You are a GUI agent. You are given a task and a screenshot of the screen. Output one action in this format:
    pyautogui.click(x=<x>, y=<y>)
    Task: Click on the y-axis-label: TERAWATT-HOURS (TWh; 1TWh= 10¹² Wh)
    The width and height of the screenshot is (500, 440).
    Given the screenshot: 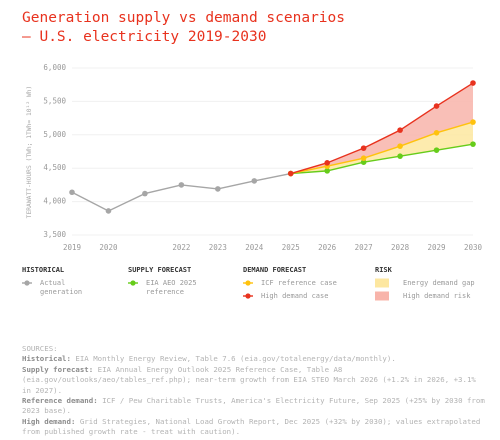 What is the action you would take?
    pyautogui.click(x=29, y=152)
    